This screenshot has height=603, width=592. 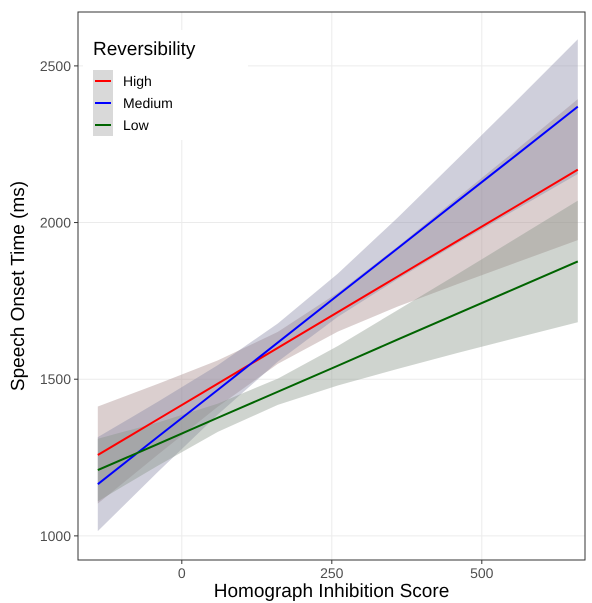 I want to click on x-tick-label: 0, so click(x=182, y=573).